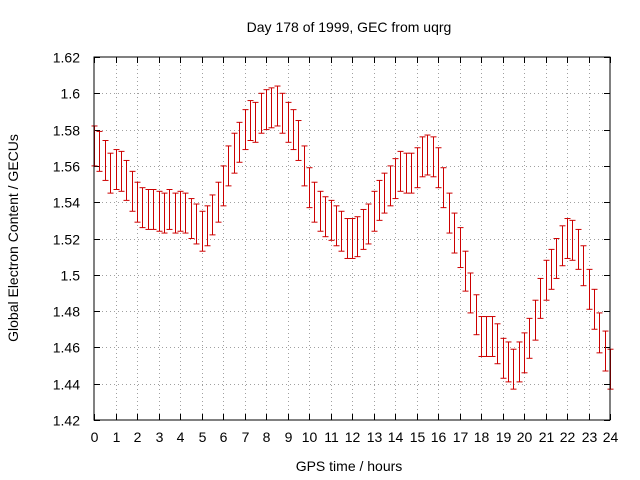  I want to click on x-tick-labels: 0 1 2 3 4 5 6 7 8 9 10 11 12 13 14 15 16 17 18 19 20 21 22 23 24, so click(355, 437).